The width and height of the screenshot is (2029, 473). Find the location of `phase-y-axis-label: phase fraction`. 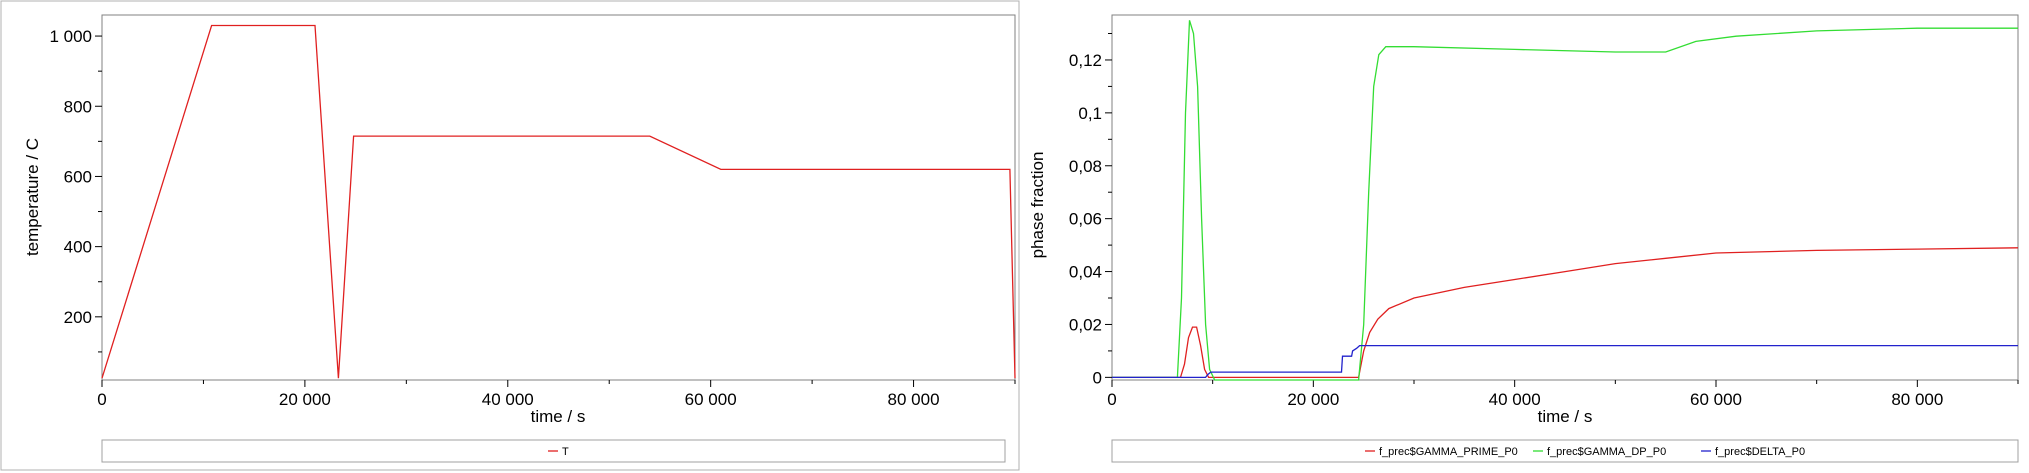

phase-y-axis-label: phase fraction is located at coordinates (1037, 205).